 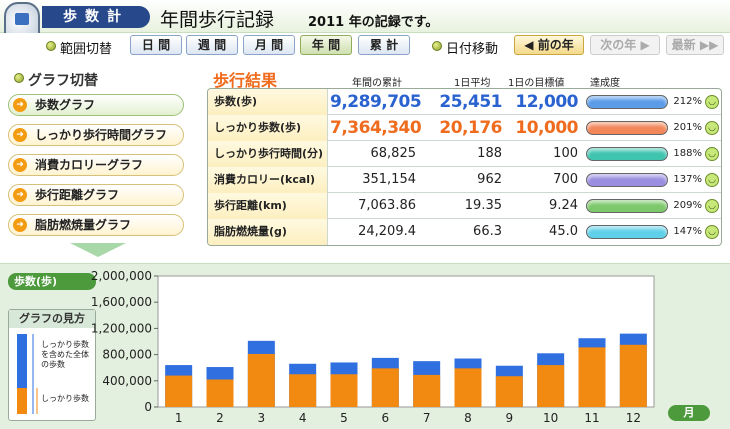 I want to click on legend-brisk-swatch, so click(x=22, y=401).